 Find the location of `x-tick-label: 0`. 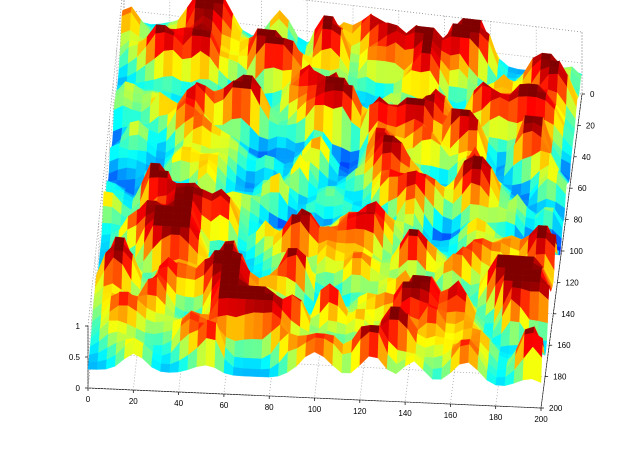

x-tick-label: 0 is located at coordinates (88, 399).